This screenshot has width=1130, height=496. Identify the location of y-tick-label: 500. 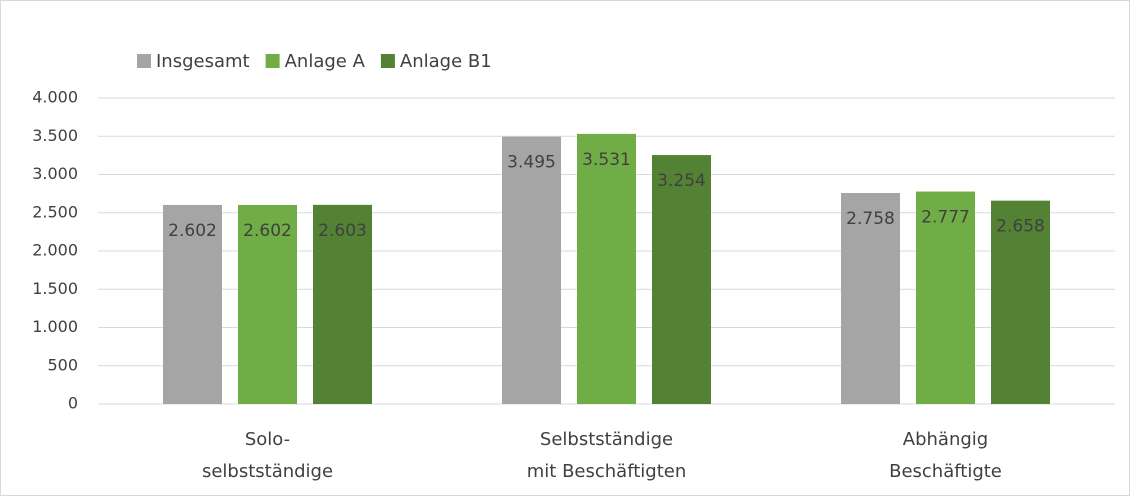
(62, 364).